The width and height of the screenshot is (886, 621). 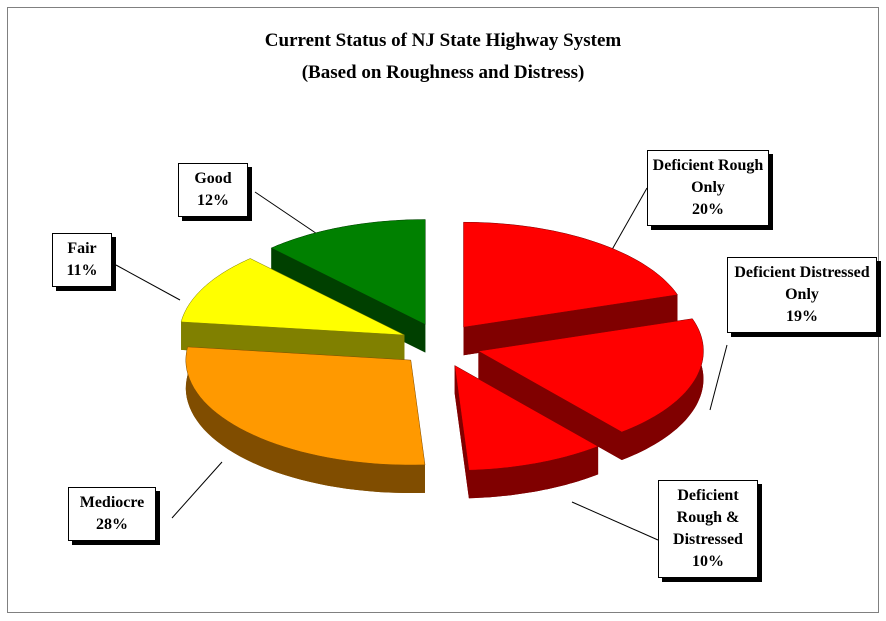 What do you see at coordinates (708, 517) in the screenshot?
I see `label-name: Deficient Rough & Distressed` at bounding box center [708, 517].